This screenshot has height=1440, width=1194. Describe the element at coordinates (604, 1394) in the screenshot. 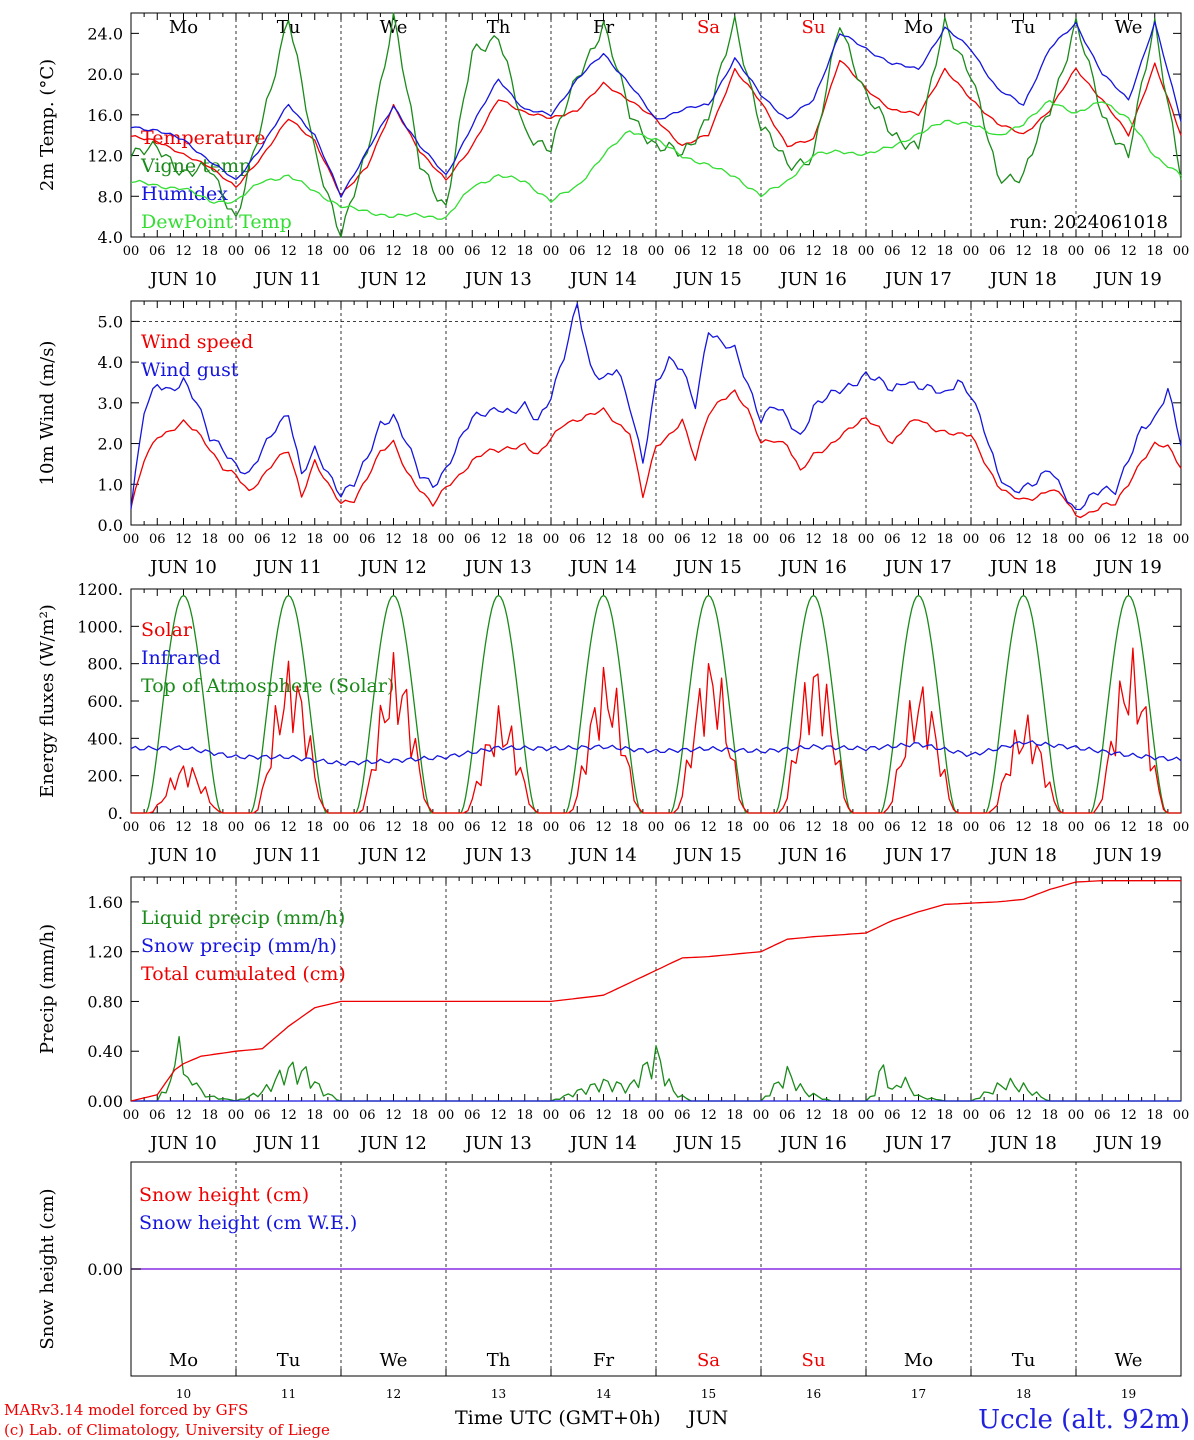

I see `day-number-label: 14` at that location.